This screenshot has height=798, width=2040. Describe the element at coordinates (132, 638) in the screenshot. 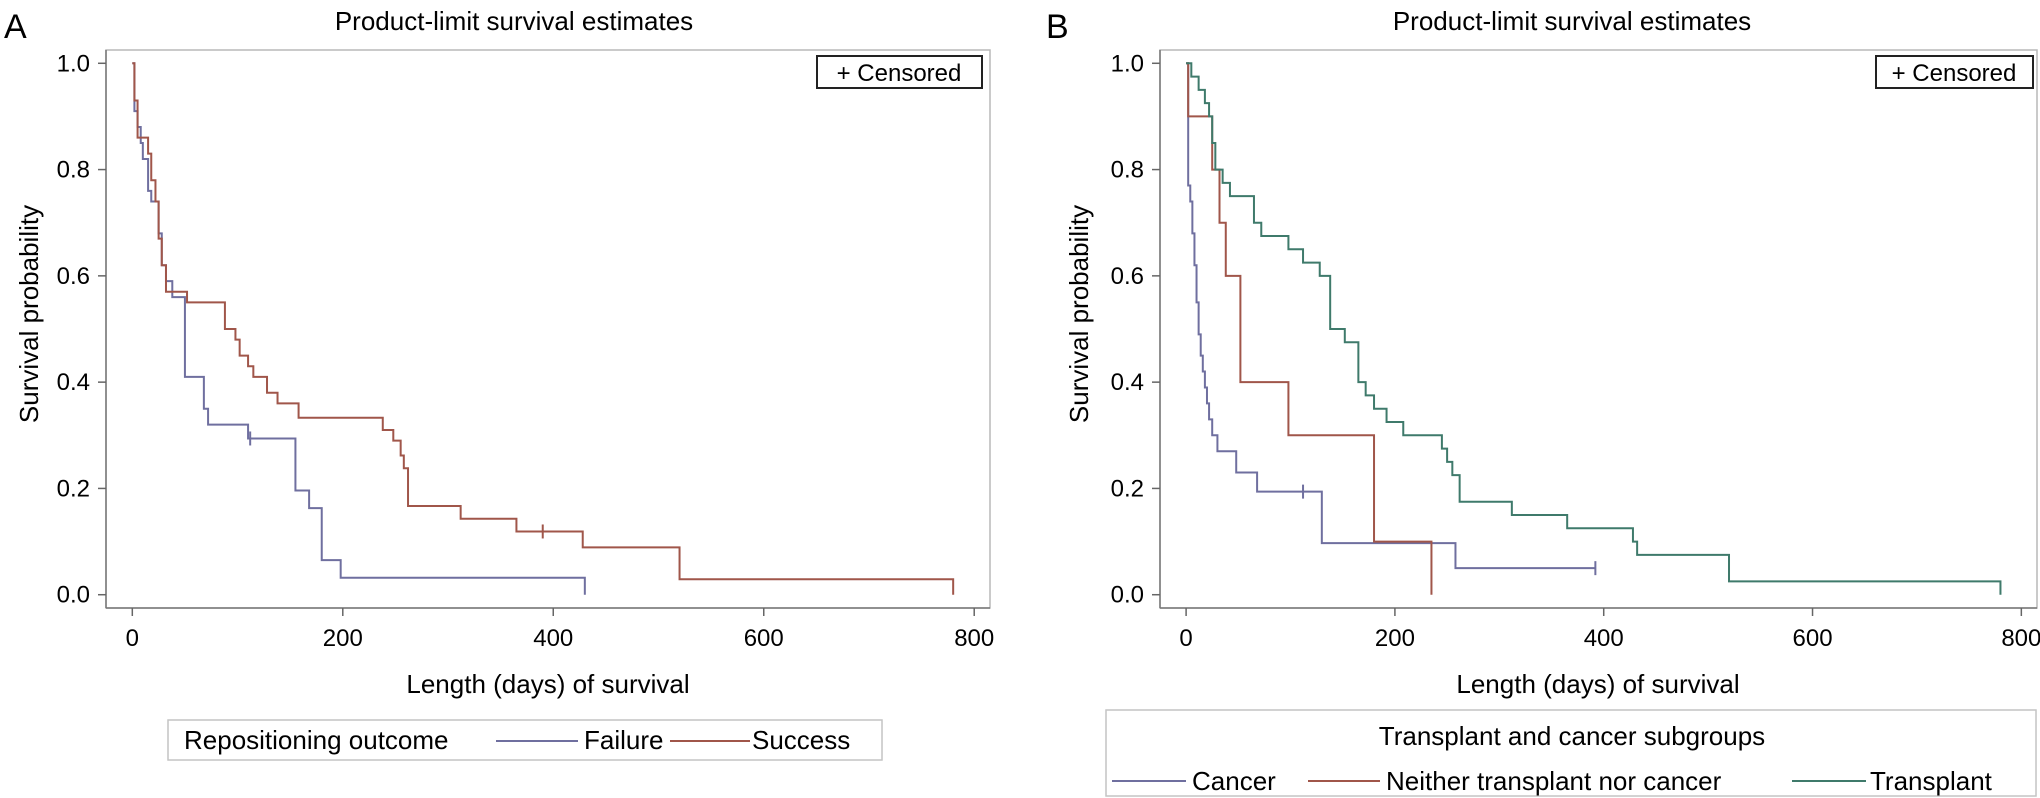

I see `panel-a-x-tick-label: 0` at that location.